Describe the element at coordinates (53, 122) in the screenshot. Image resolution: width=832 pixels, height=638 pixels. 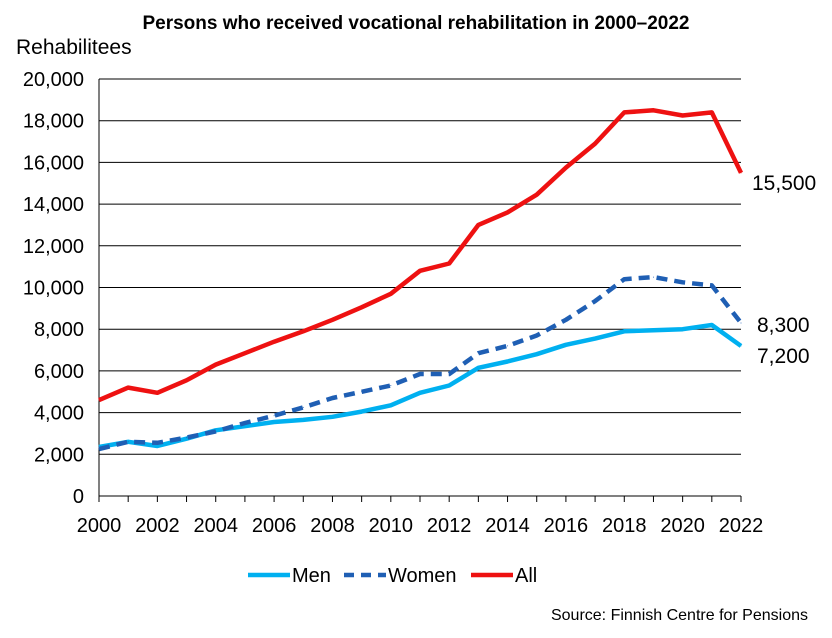
I see `y-tick-label: 18,000` at that location.